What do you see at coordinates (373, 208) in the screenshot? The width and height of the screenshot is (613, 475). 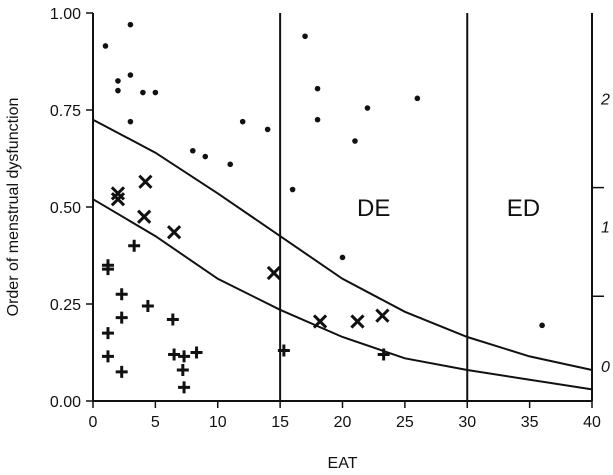 I see `region-label: DE` at bounding box center [373, 208].